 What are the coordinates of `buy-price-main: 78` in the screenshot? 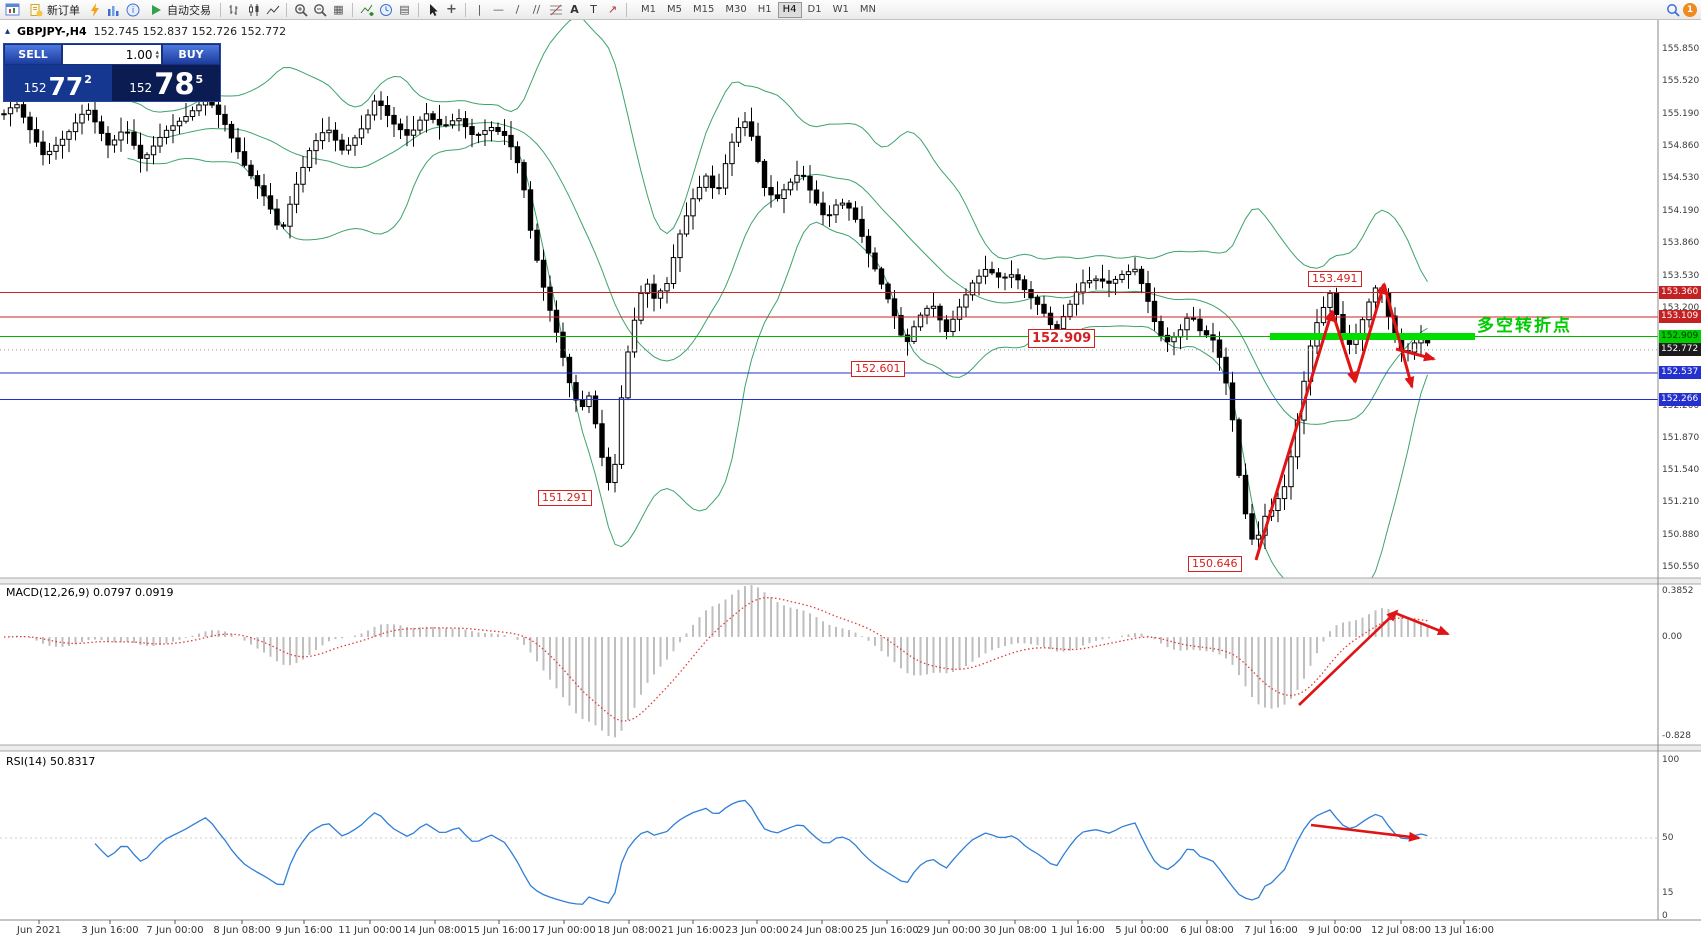 It's located at (174, 84).